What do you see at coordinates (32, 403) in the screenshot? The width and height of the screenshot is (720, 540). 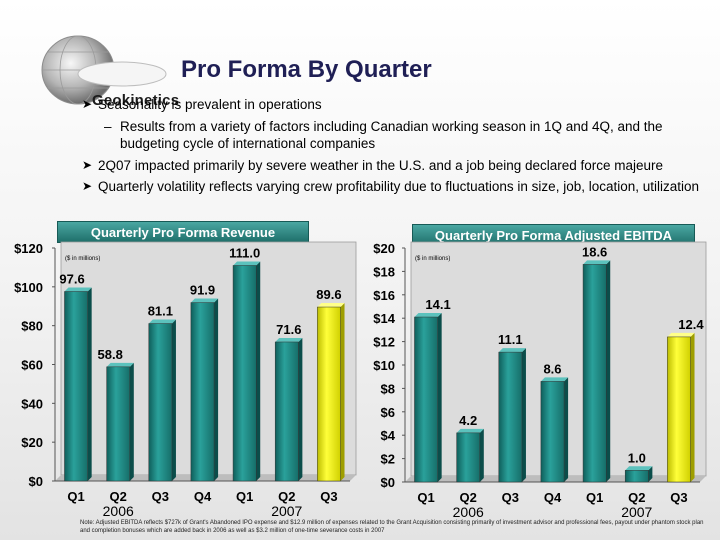 I see `y-tick-label: $40` at bounding box center [32, 403].